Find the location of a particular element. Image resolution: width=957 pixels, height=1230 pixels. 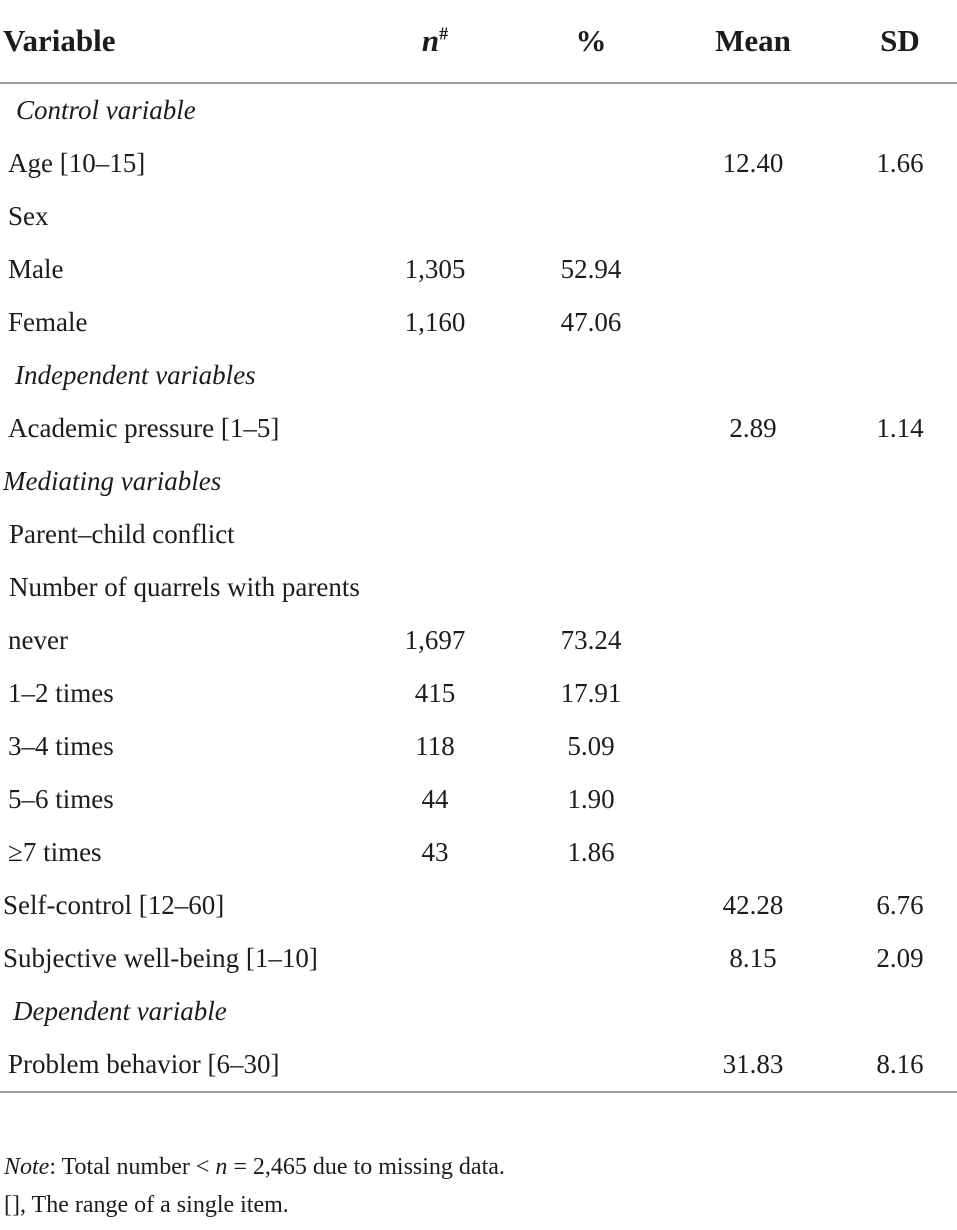

cell-mean: 8.15 is located at coordinates (753, 958).